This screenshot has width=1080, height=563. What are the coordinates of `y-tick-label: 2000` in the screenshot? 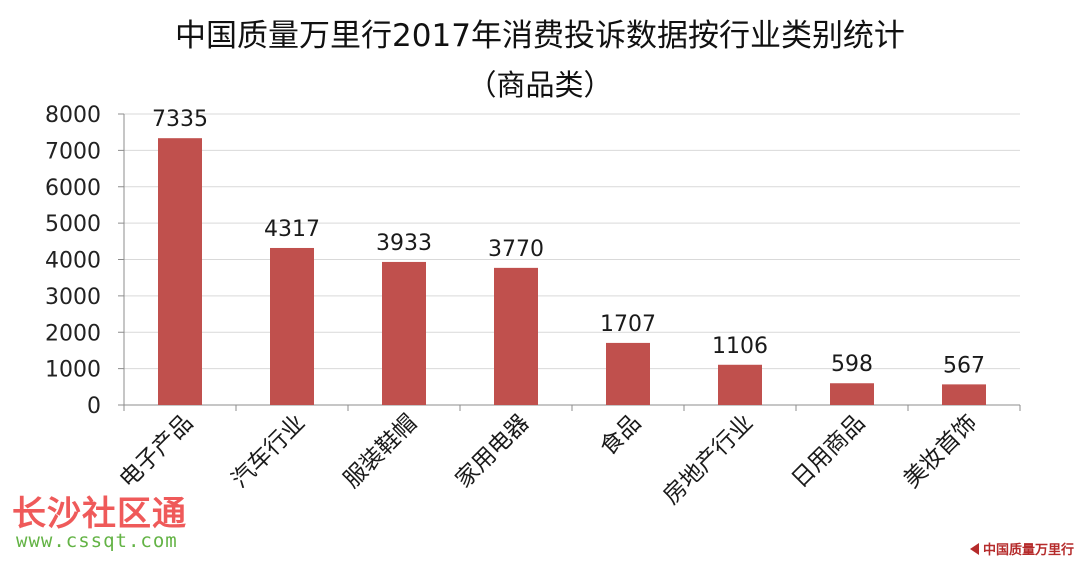 It's located at (73, 333).